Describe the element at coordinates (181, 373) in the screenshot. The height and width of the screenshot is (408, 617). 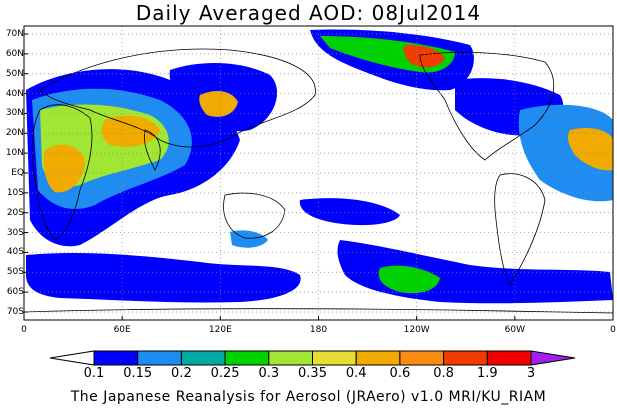
I see `colorbar-tick-label: 0.2` at that location.